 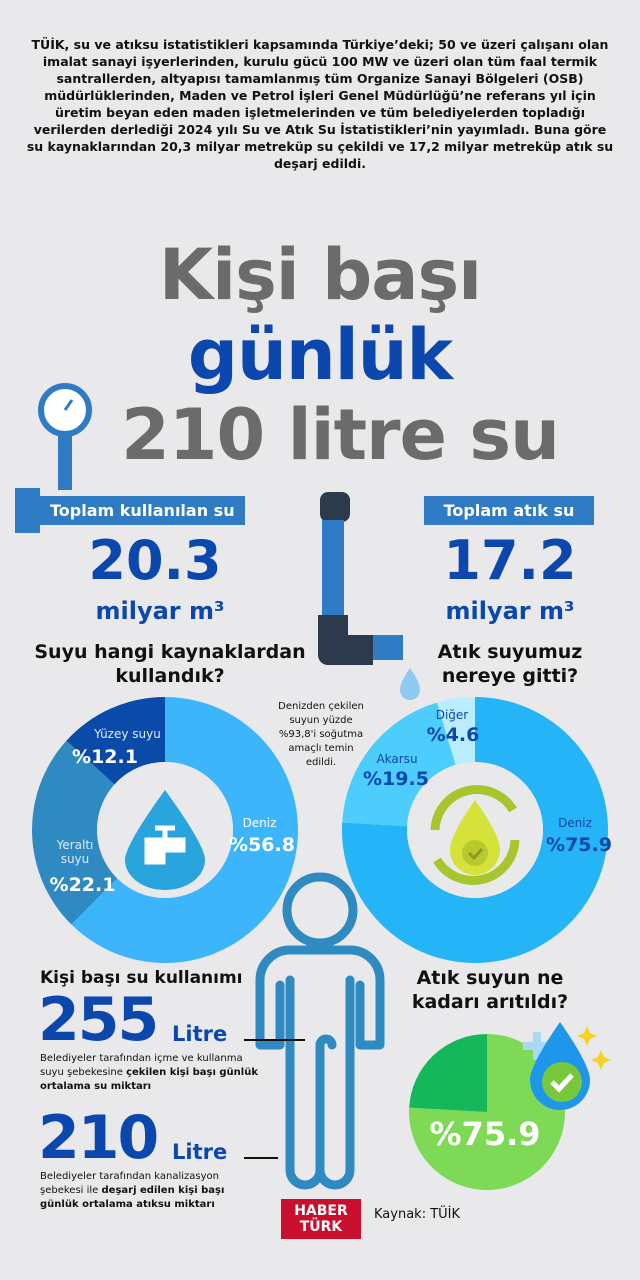 I want to click on seg-value-deniz-waste: %75.9, so click(x=579, y=845).